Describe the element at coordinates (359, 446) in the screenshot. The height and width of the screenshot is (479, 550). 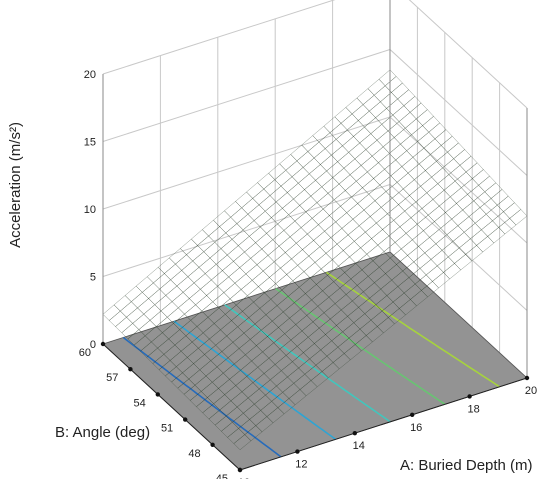
I see `x-tick-label-2: 14` at that location.